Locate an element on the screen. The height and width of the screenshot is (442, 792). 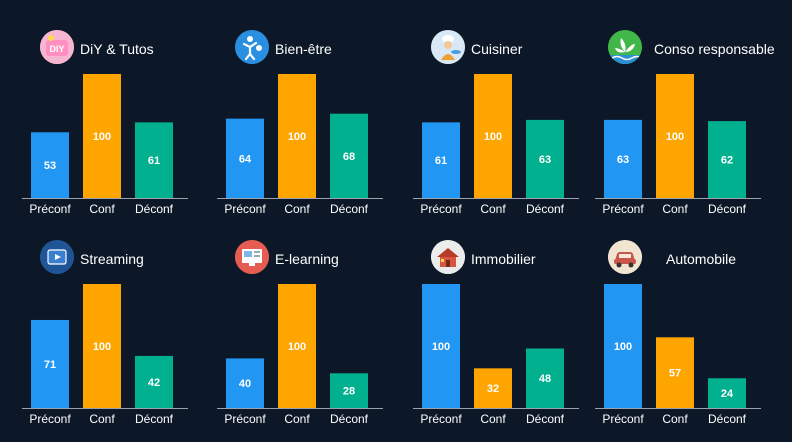
svg-text: DIY is located at coordinates (56, 49).